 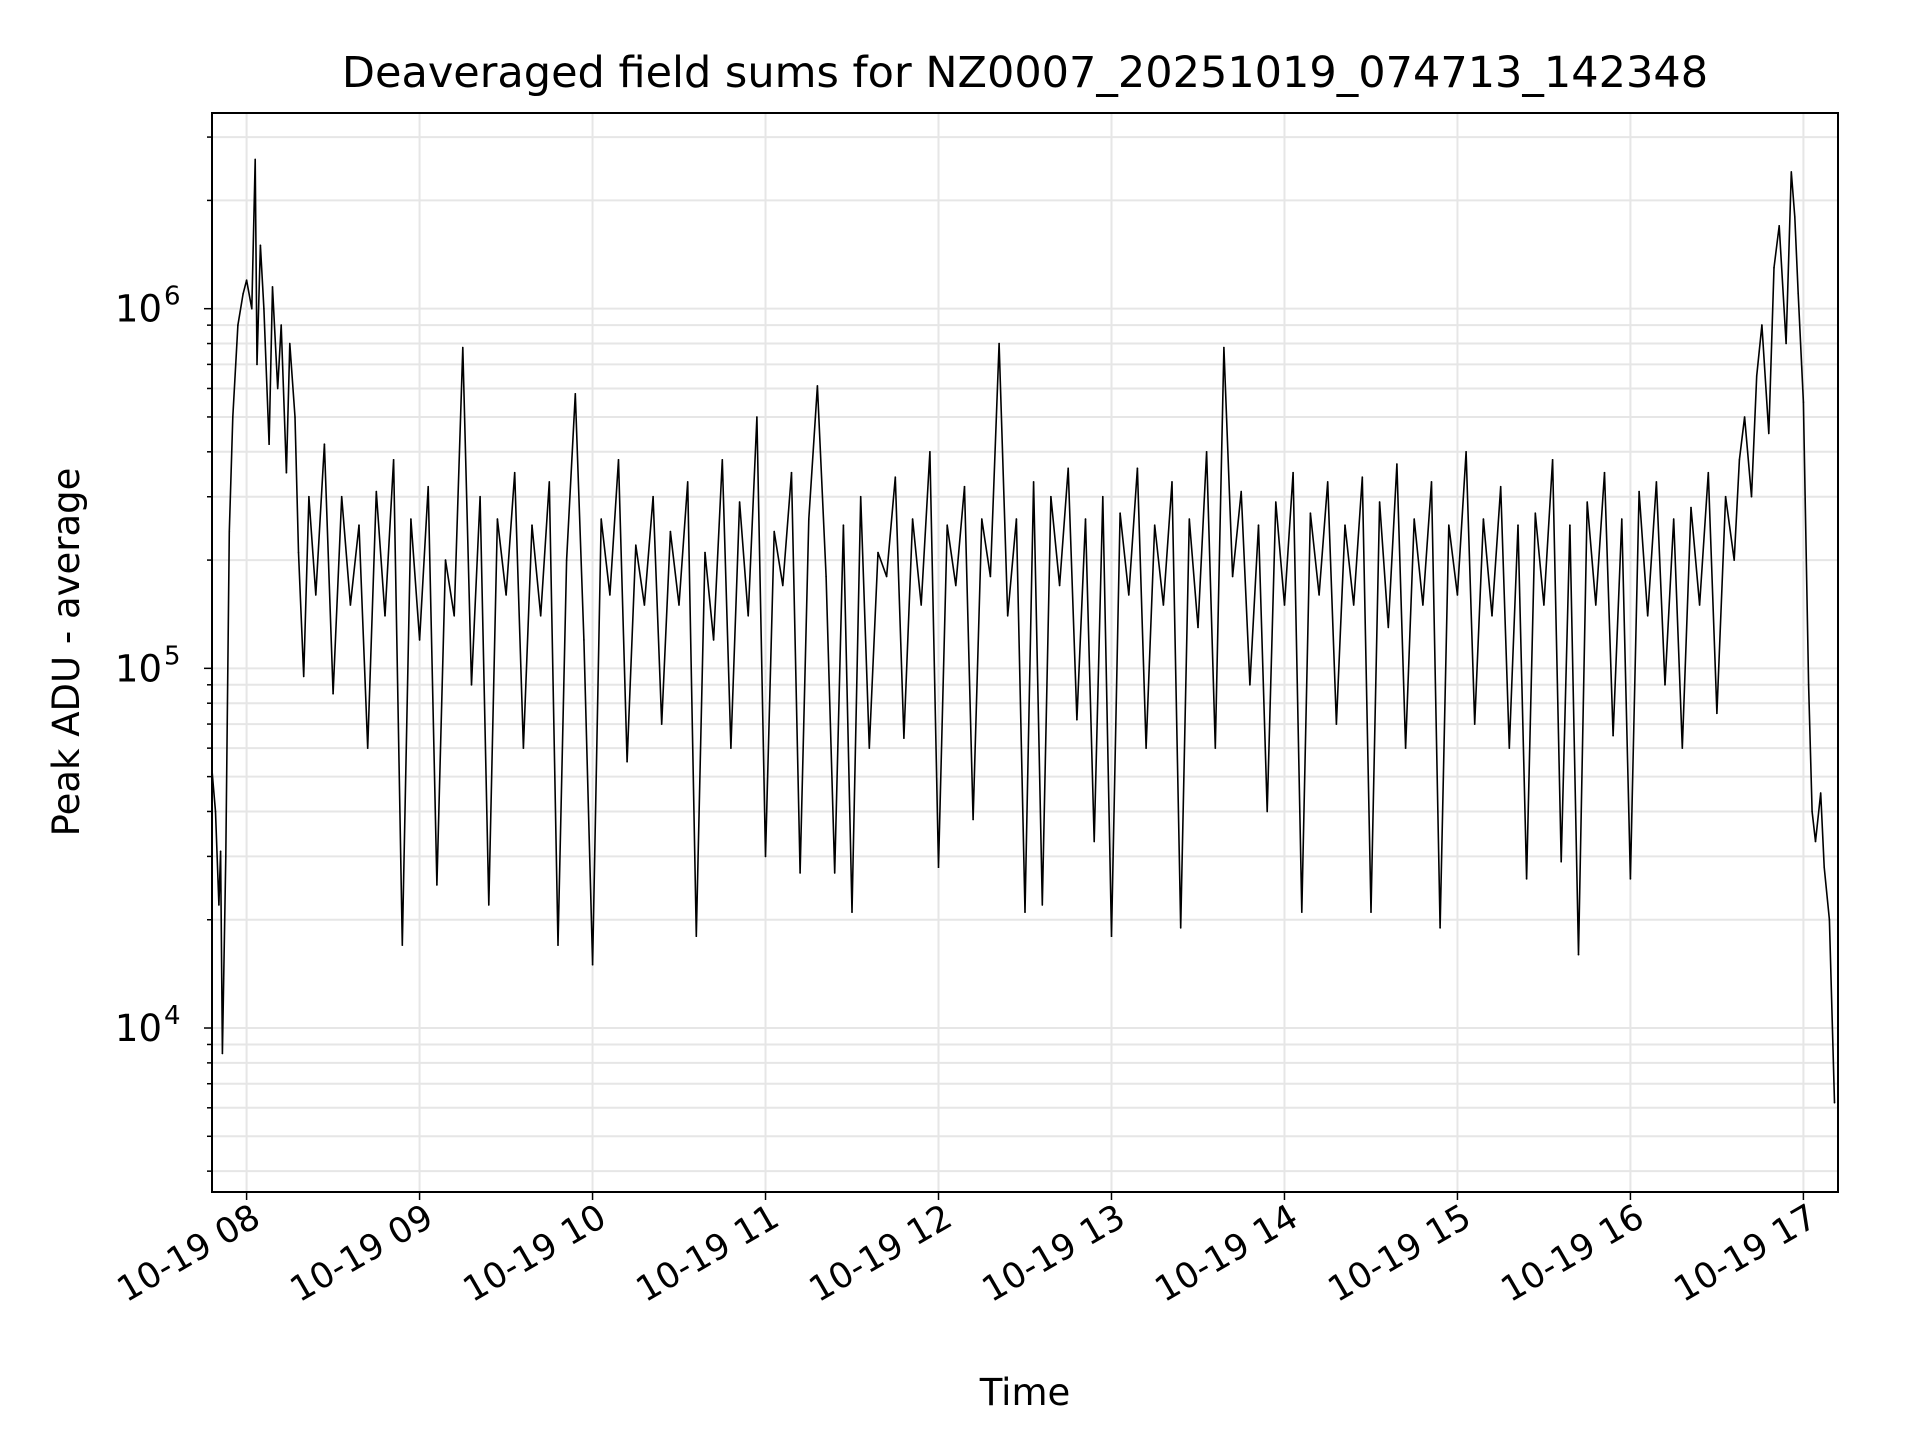 What do you see at coordinates (172, 656) in the screenshot?
I see `y-tick-exponent: 5` at bounding box center [172, 656].